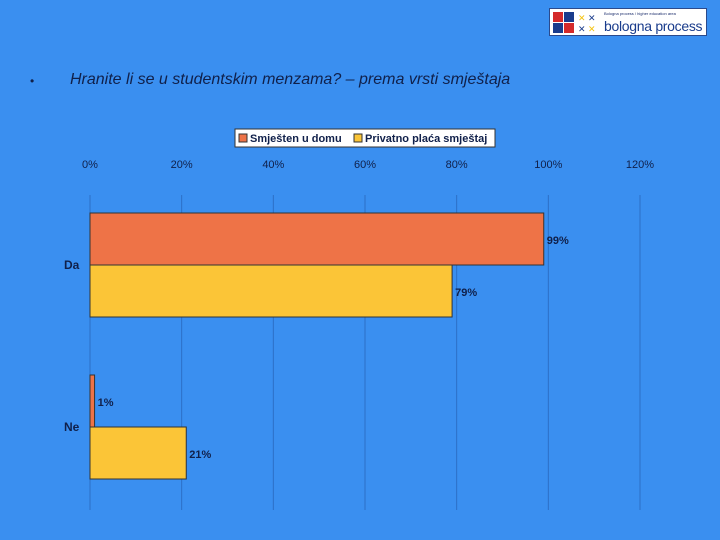 This screenshot has width=720, height=540. Describe the element at coordinates (138, 453) in the screenshot. I see `bar-privatno-placa-ne` at that location.